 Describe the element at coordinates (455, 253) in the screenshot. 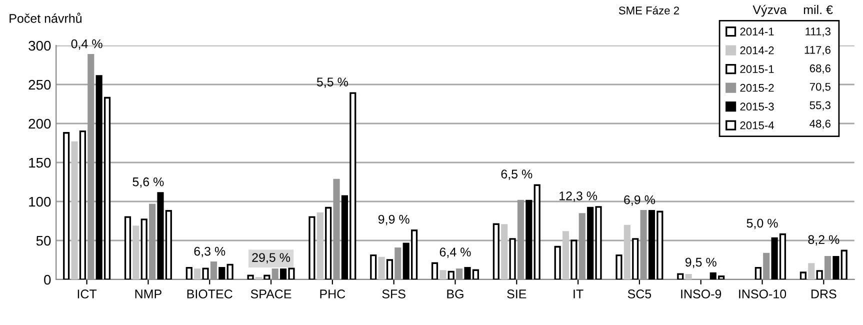

I see `annotation: 6,4 %` at that location.